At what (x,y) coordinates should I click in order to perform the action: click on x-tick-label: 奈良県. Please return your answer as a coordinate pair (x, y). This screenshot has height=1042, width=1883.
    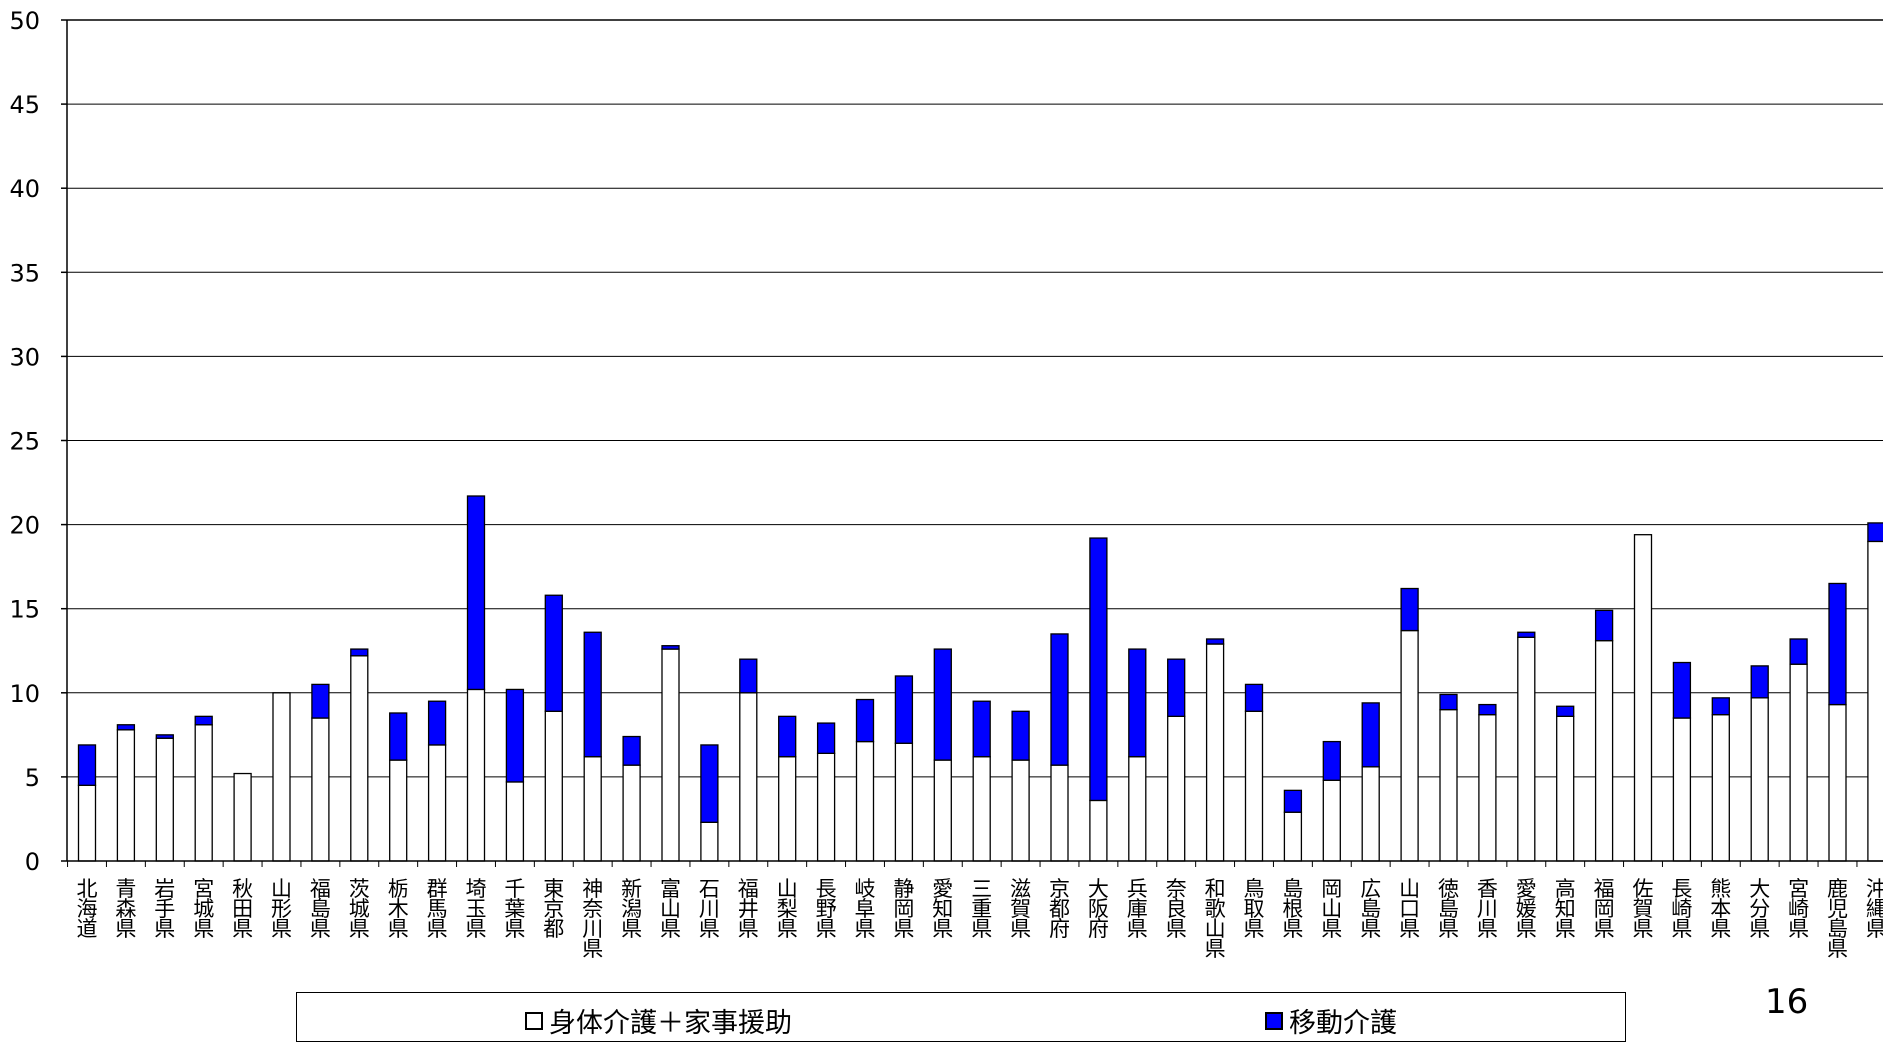
    Looking at the image, I should click on (1176, 909).